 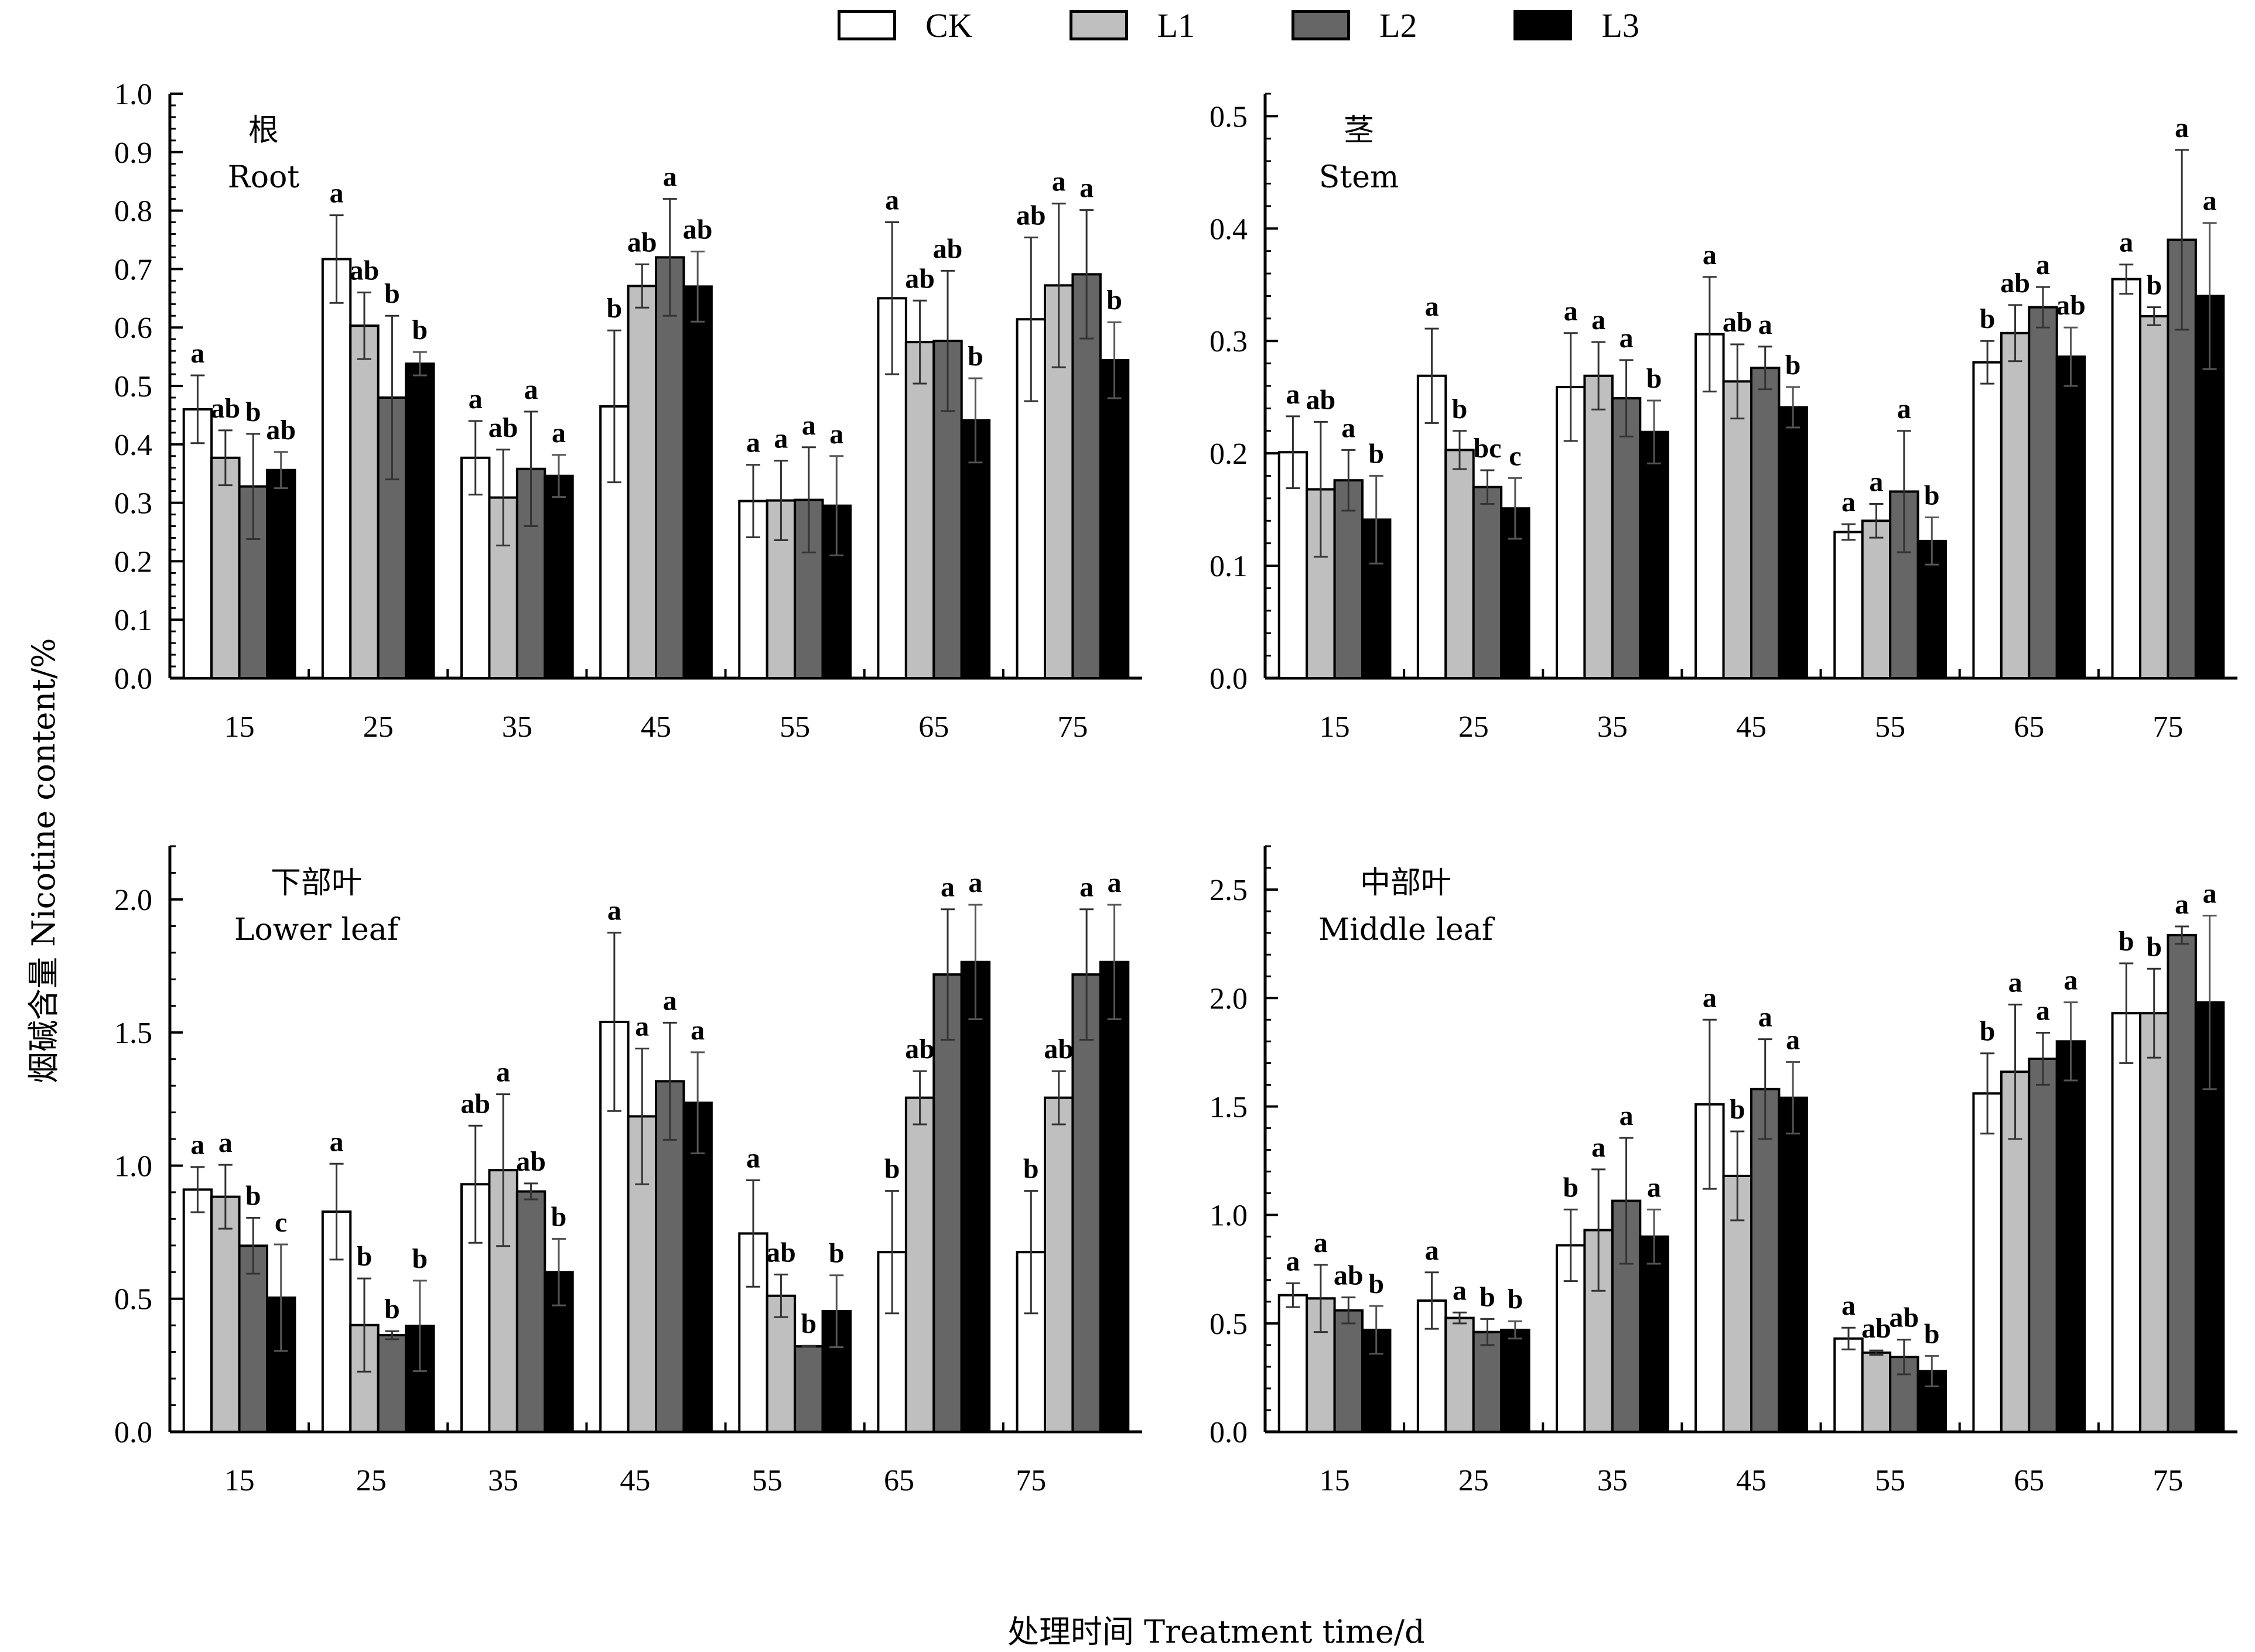 I want to click on legend-swatch-ck, so click(x=867, y=25).